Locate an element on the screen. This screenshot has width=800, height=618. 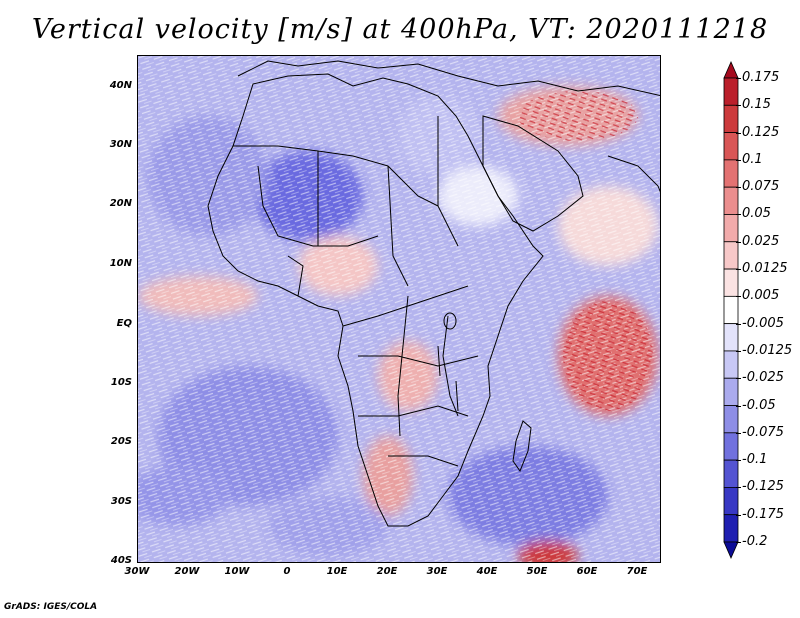
lon-label-10w: 10W is located at coordinates (237, 571).